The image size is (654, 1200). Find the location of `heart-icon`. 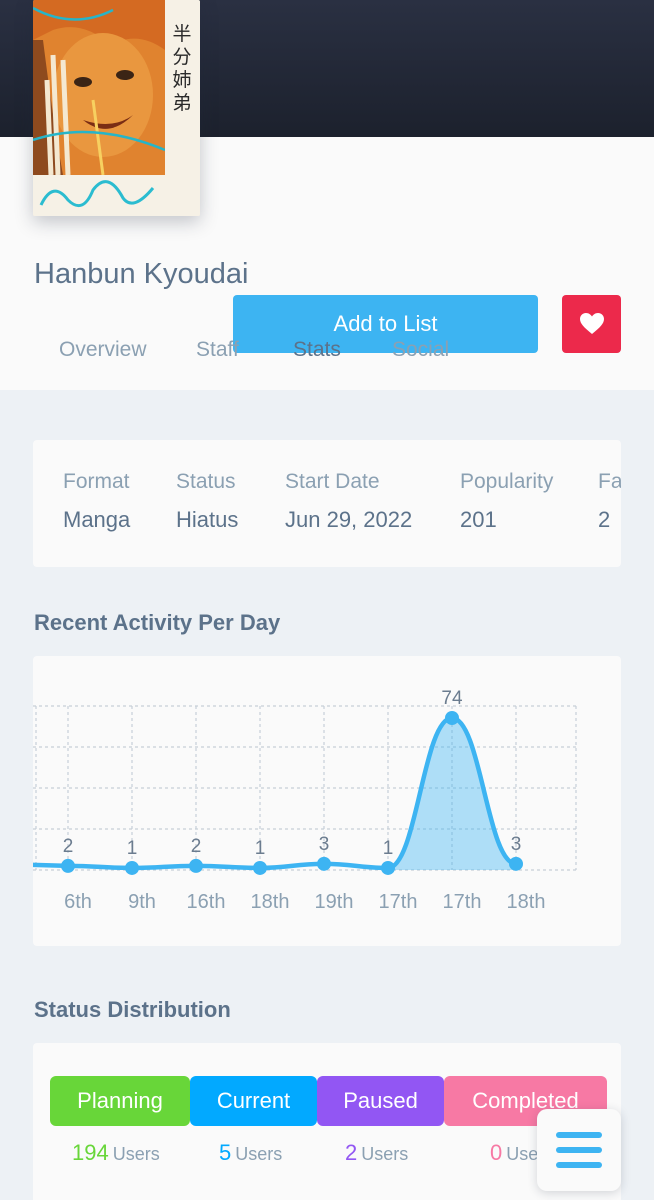

heart-icon is located at coordinates (591, 323).